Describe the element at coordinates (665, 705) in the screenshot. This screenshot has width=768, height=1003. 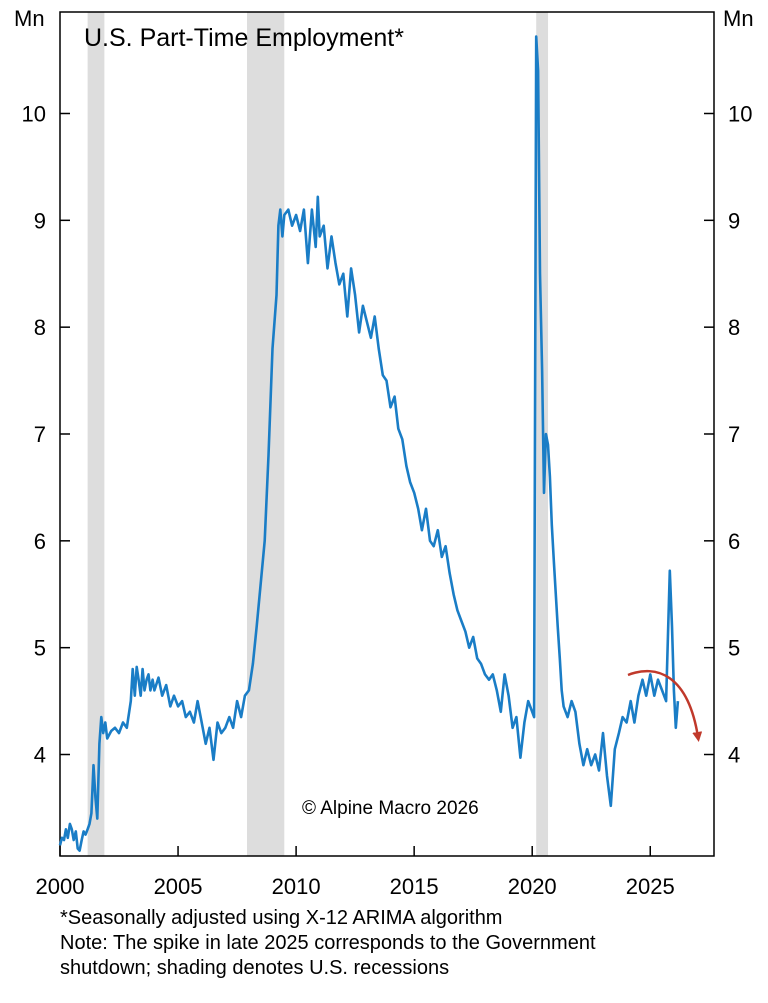
I see `downward-trend-arrow` at that location.